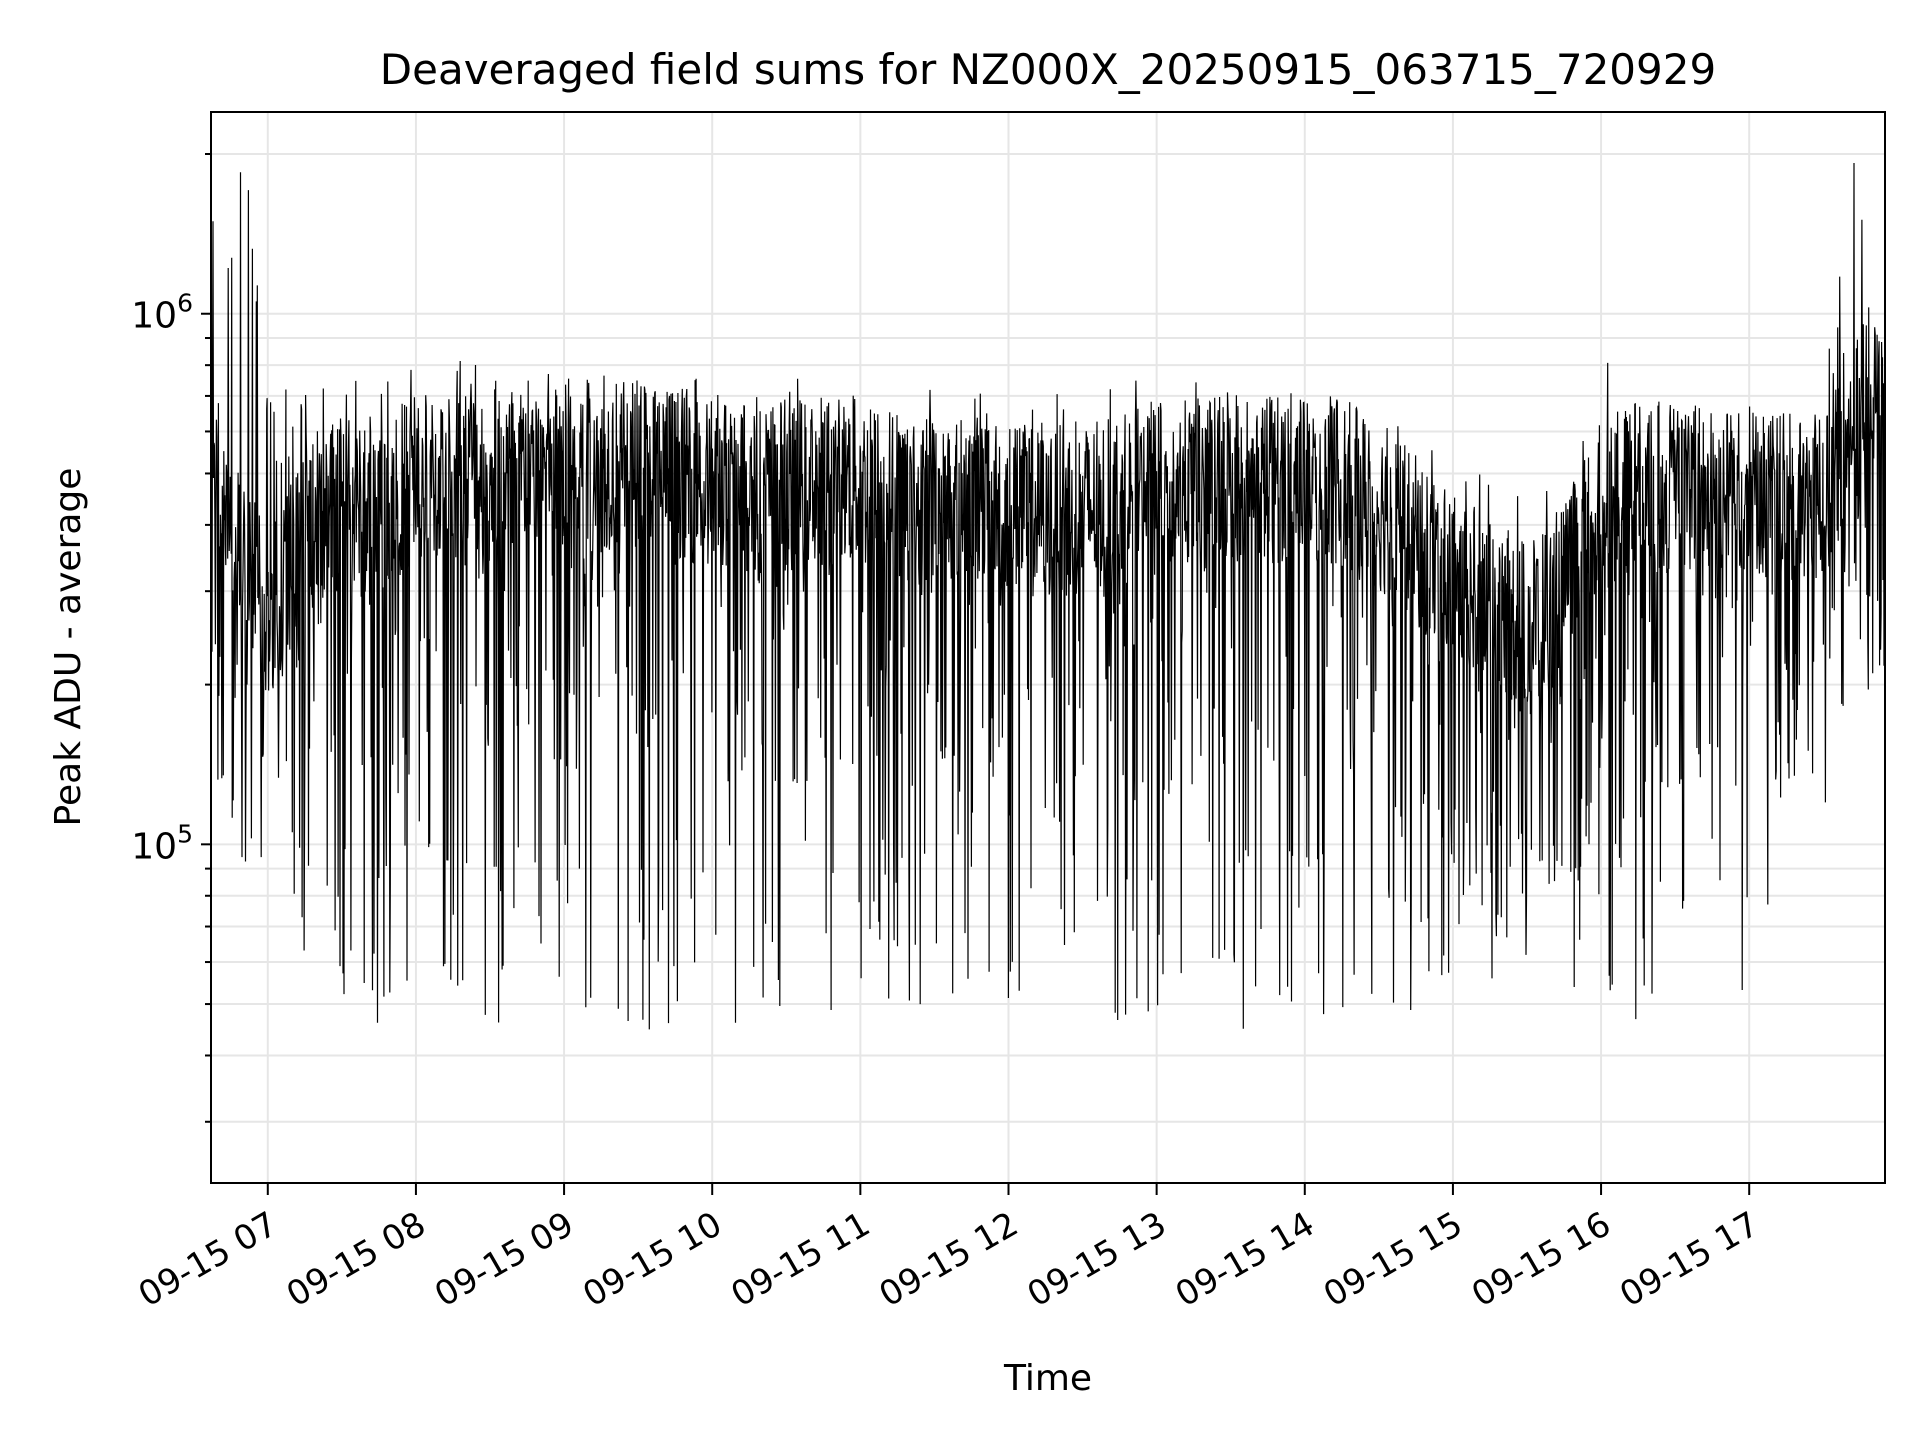  I want to click on y-axis-label: Peak ADU - average, so click(68, 647).